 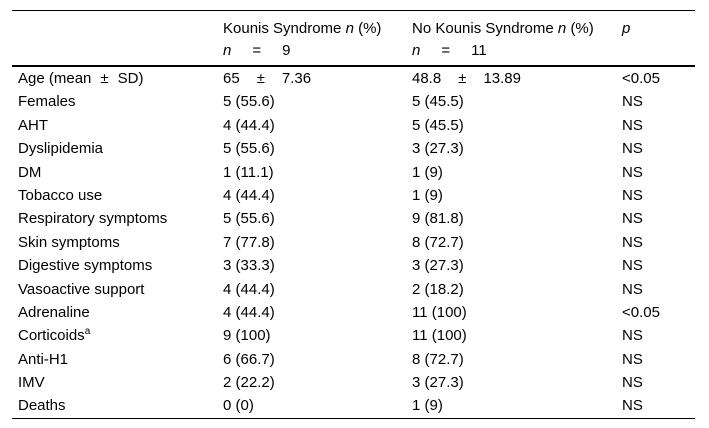 I want to click on header-kounis-count: n = 9, so click(x=317, y=51).